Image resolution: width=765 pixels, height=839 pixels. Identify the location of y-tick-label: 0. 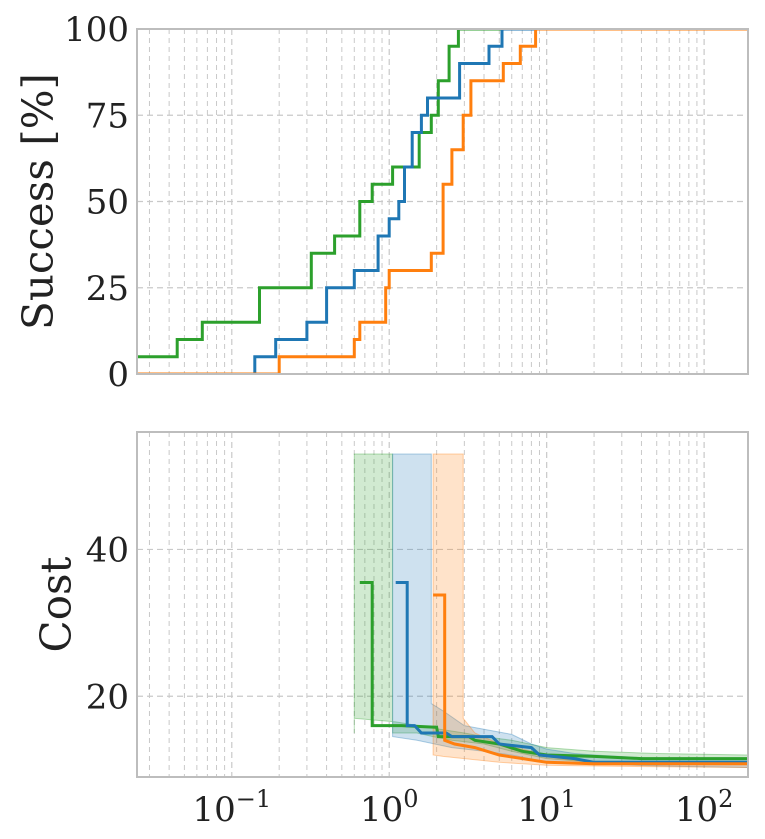
(118, 375).